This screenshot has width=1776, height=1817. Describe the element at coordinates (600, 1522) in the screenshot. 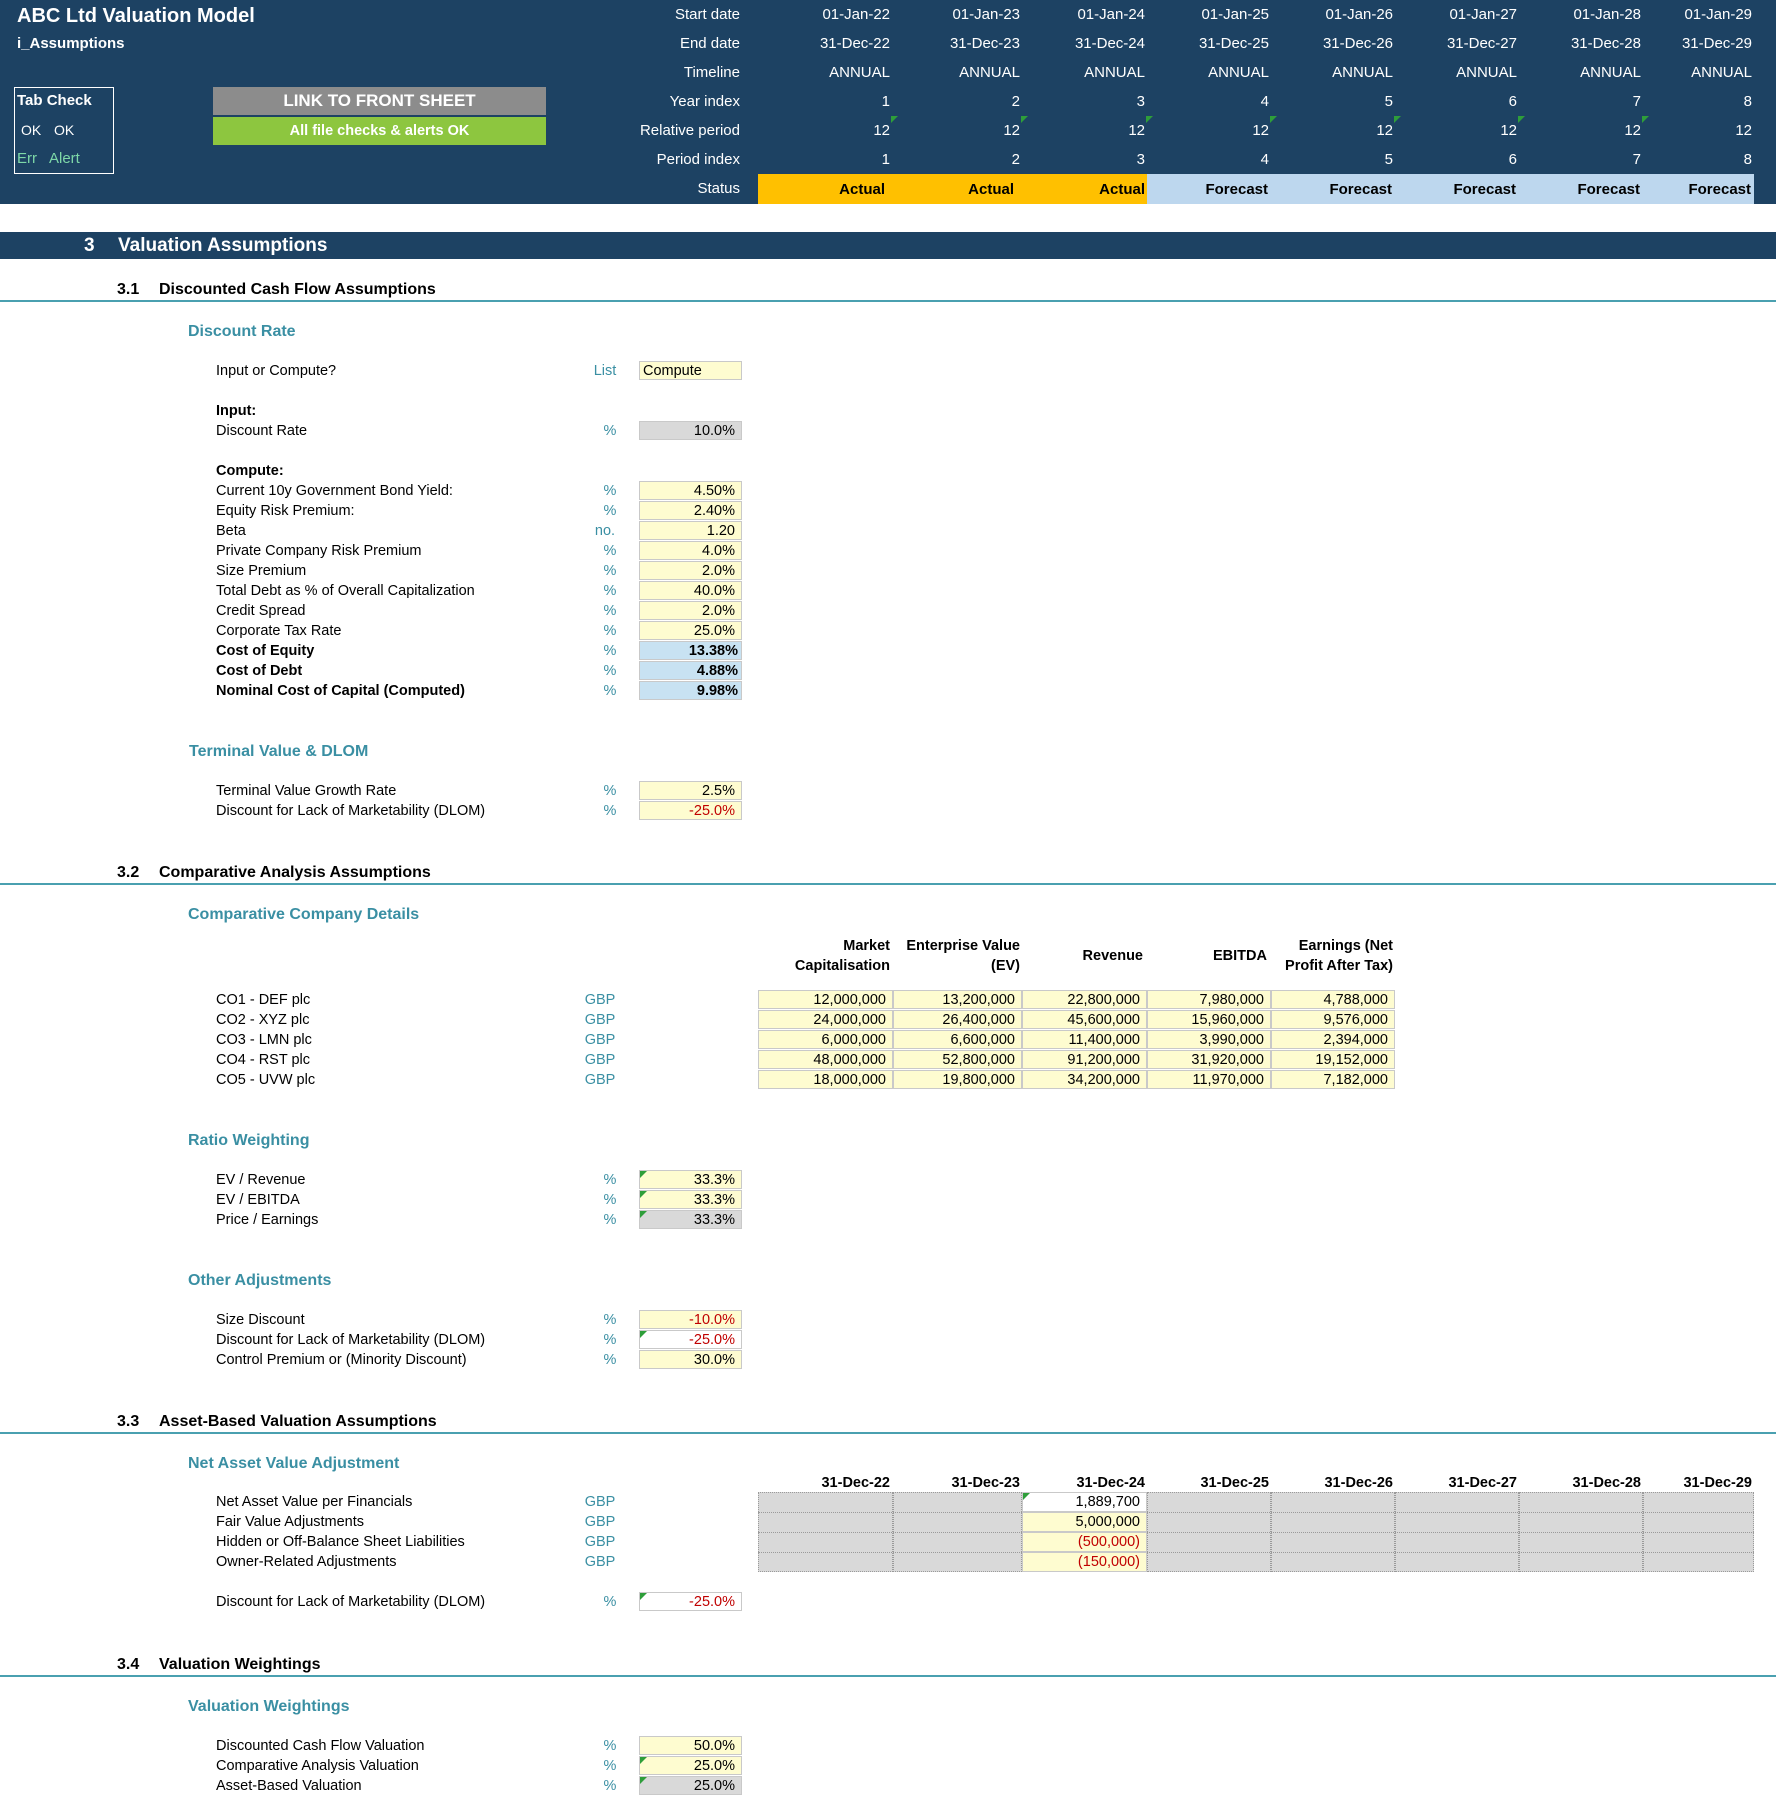

I see `unit-label: GBP` at that location.